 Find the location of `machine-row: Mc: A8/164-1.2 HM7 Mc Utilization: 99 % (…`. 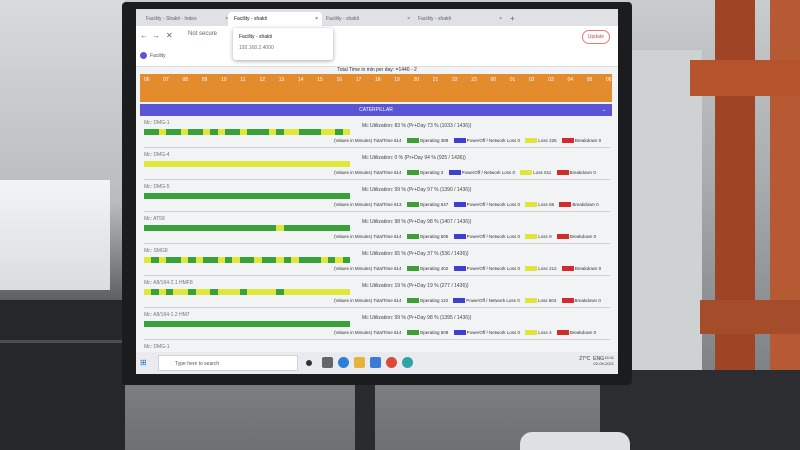

machine-row: Mc: A8/164-1.2 HM7 Mc Utilization: 99 % (… is located at coordinates (377, 335).